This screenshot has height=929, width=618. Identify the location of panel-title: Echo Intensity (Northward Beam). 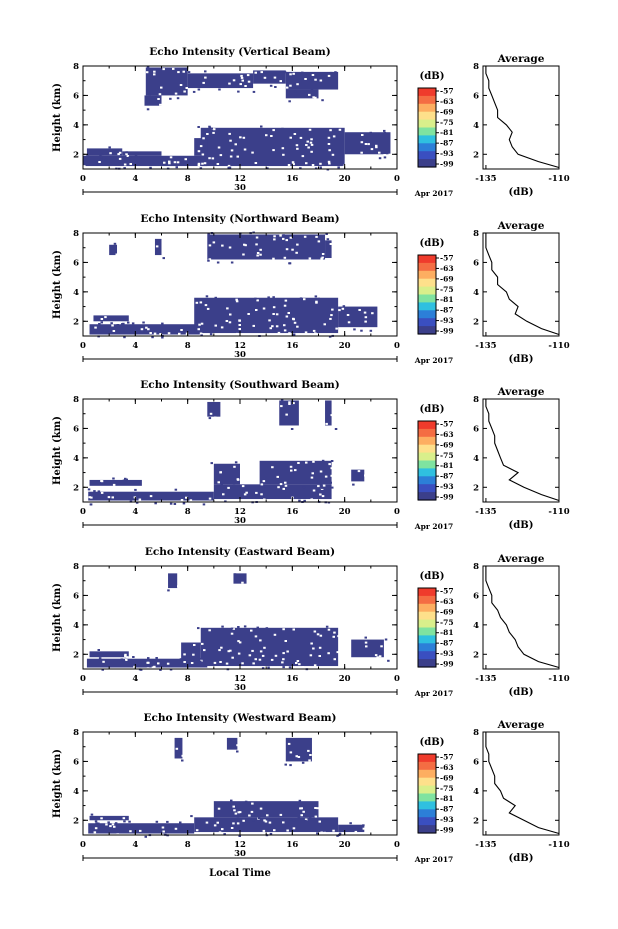
(239, 219).